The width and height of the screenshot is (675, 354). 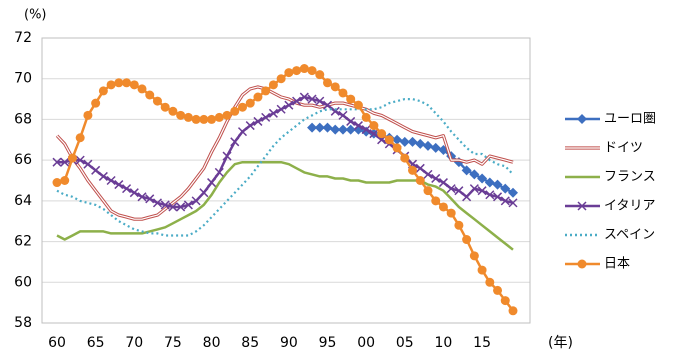 What do you see at coordinates (212, 343) in the screenshot?
I see `x-tick-label: 80` at bounding box center [212, 343].